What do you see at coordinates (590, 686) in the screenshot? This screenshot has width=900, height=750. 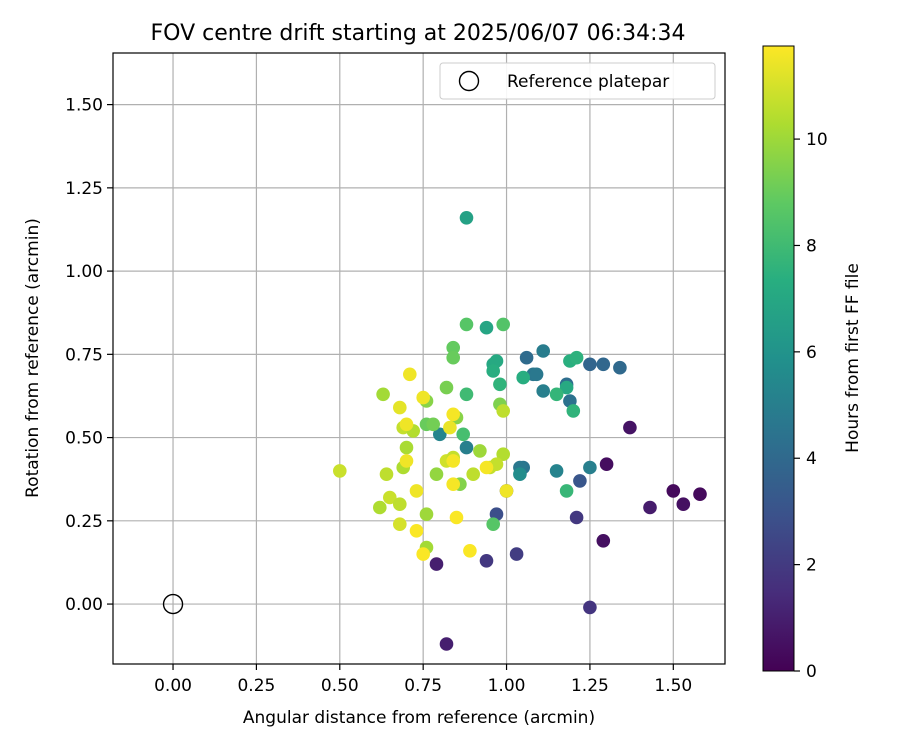 I see `x-tick-label: 1.25` at bounding box center [590, 686].